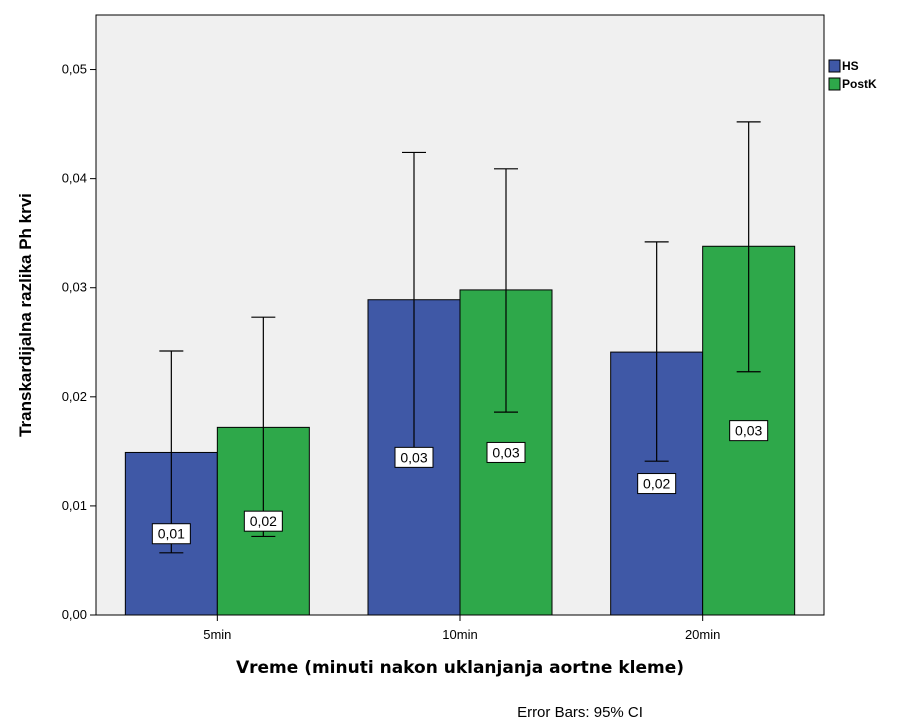 Image resolution: width=909 pixels, height=722 pixels. What do you see at coordinates (834, 66) in the screenshot?
I see `legend-swatch-hs` at bounding box center [834, 66].